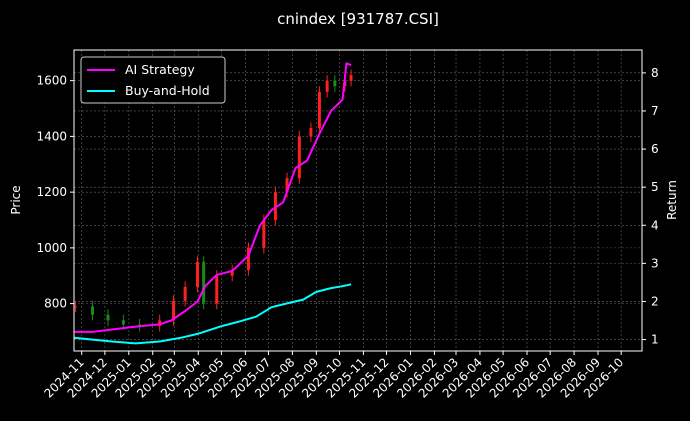 The height and width of the screenshot is (421, 690). I want to click on y2-tick-label: 7, so click(655, 111).